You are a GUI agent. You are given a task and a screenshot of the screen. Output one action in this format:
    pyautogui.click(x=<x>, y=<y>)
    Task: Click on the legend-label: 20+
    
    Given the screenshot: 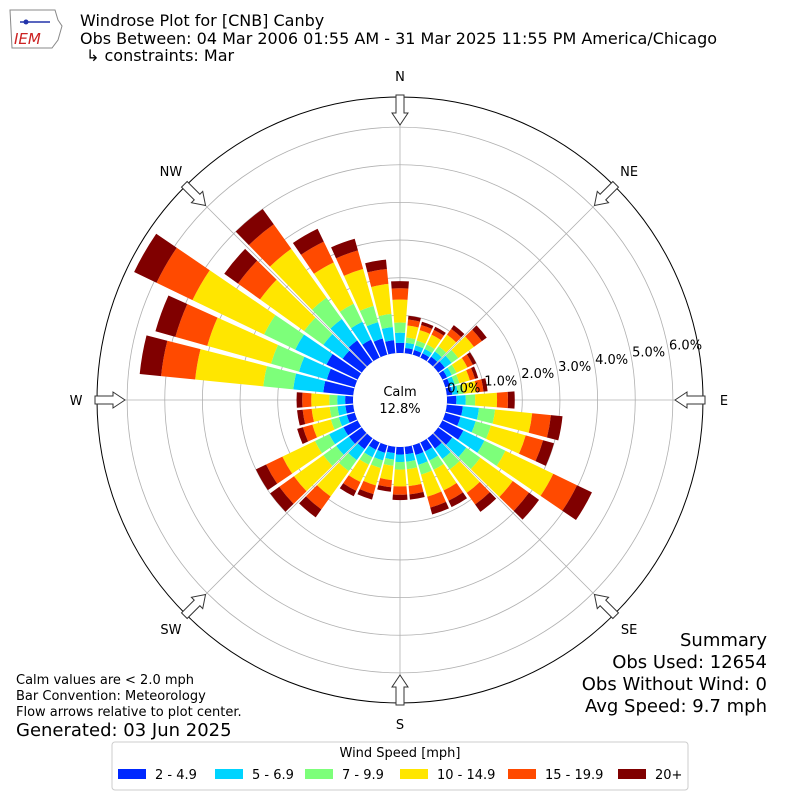 What is the action you would take?
    pyautogui.click(x=668, y=775)
    